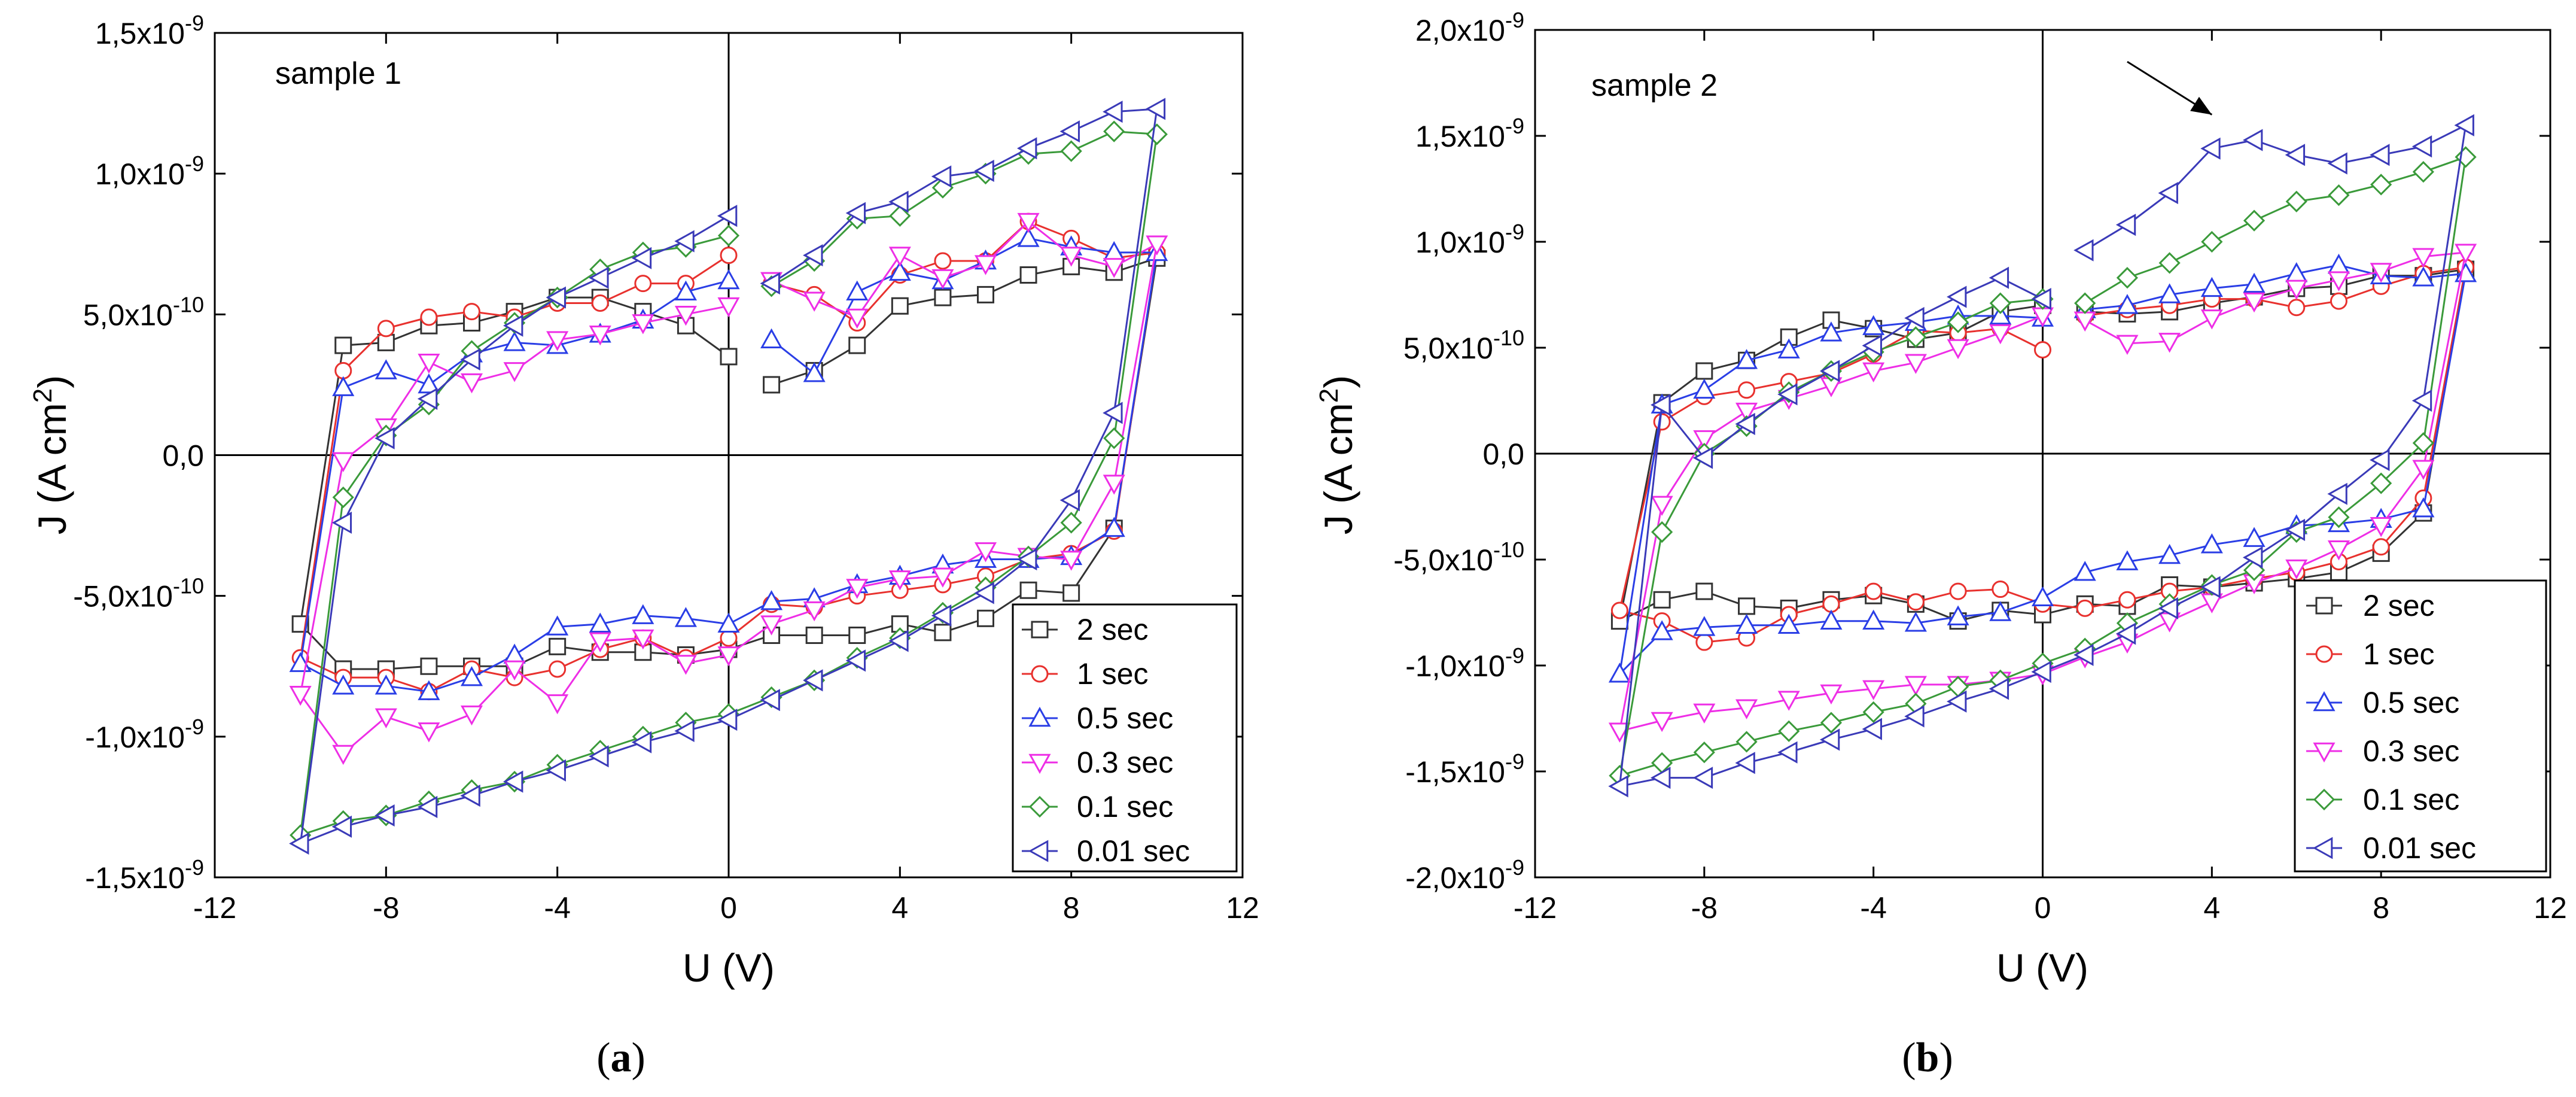  Describe the element at coordinates (2382, 799) in the screenshot. I see `legend-entry: 0.1 sec` at that location.